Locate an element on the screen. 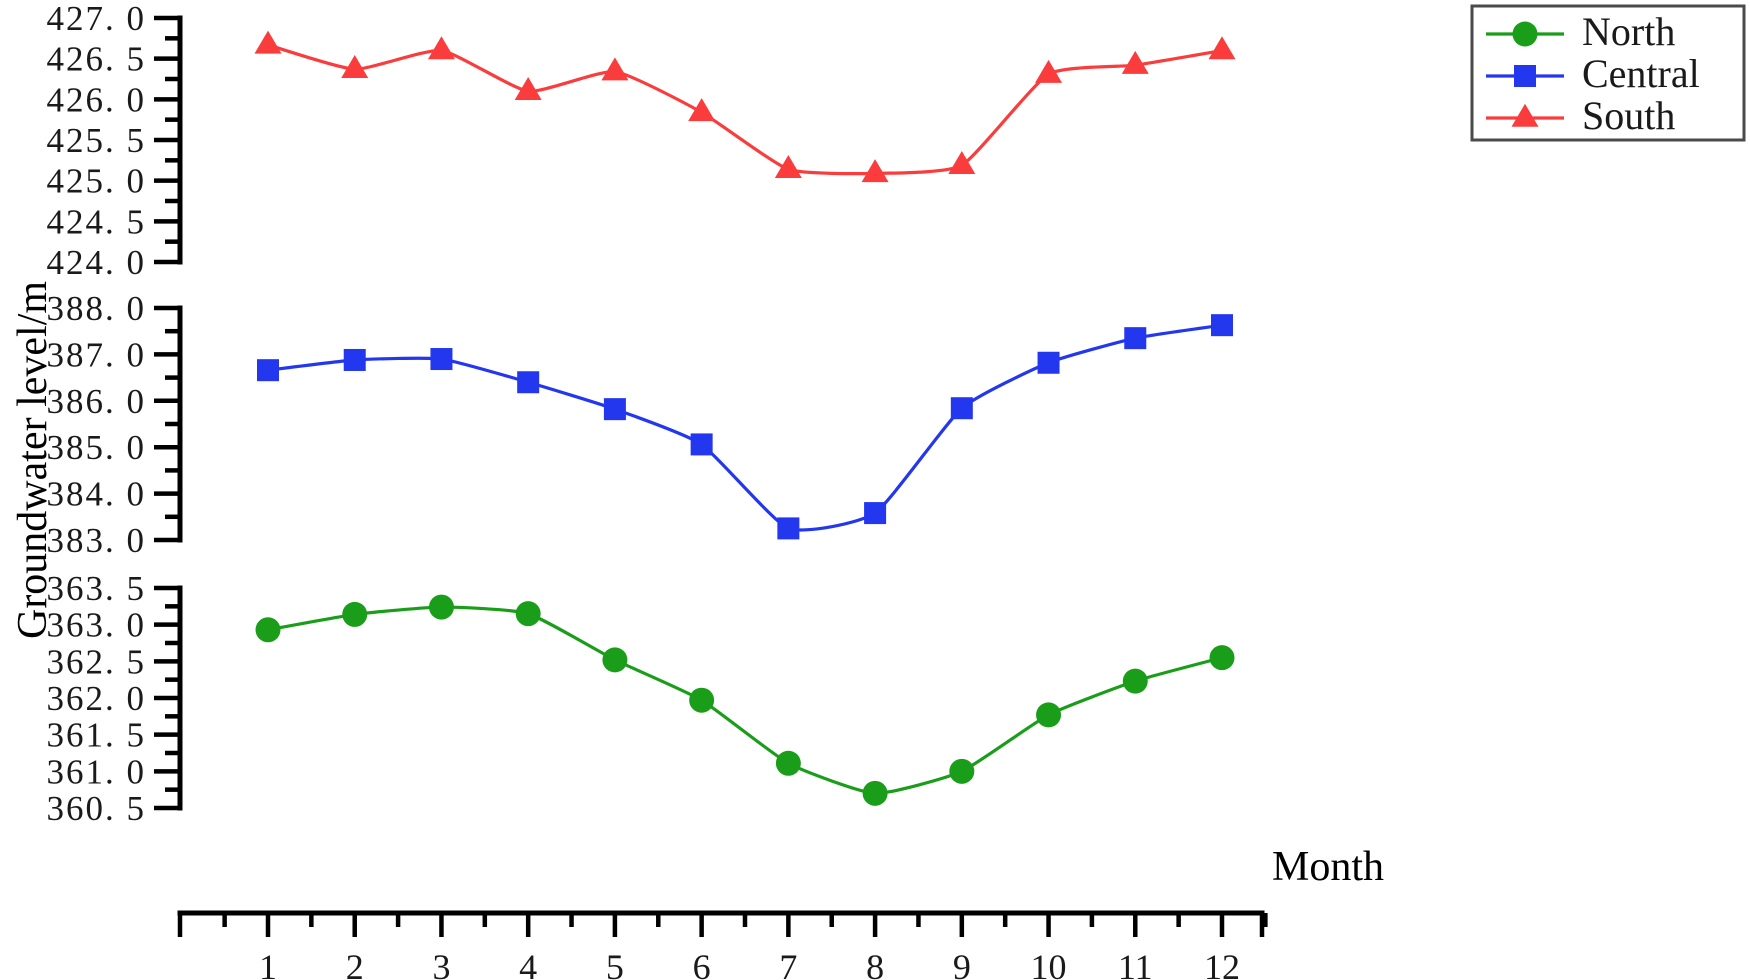 The width and height of the screenshot is (1750, 980). north-panel-ytick-label: 363. 5 is located at coordinates (97, 588).